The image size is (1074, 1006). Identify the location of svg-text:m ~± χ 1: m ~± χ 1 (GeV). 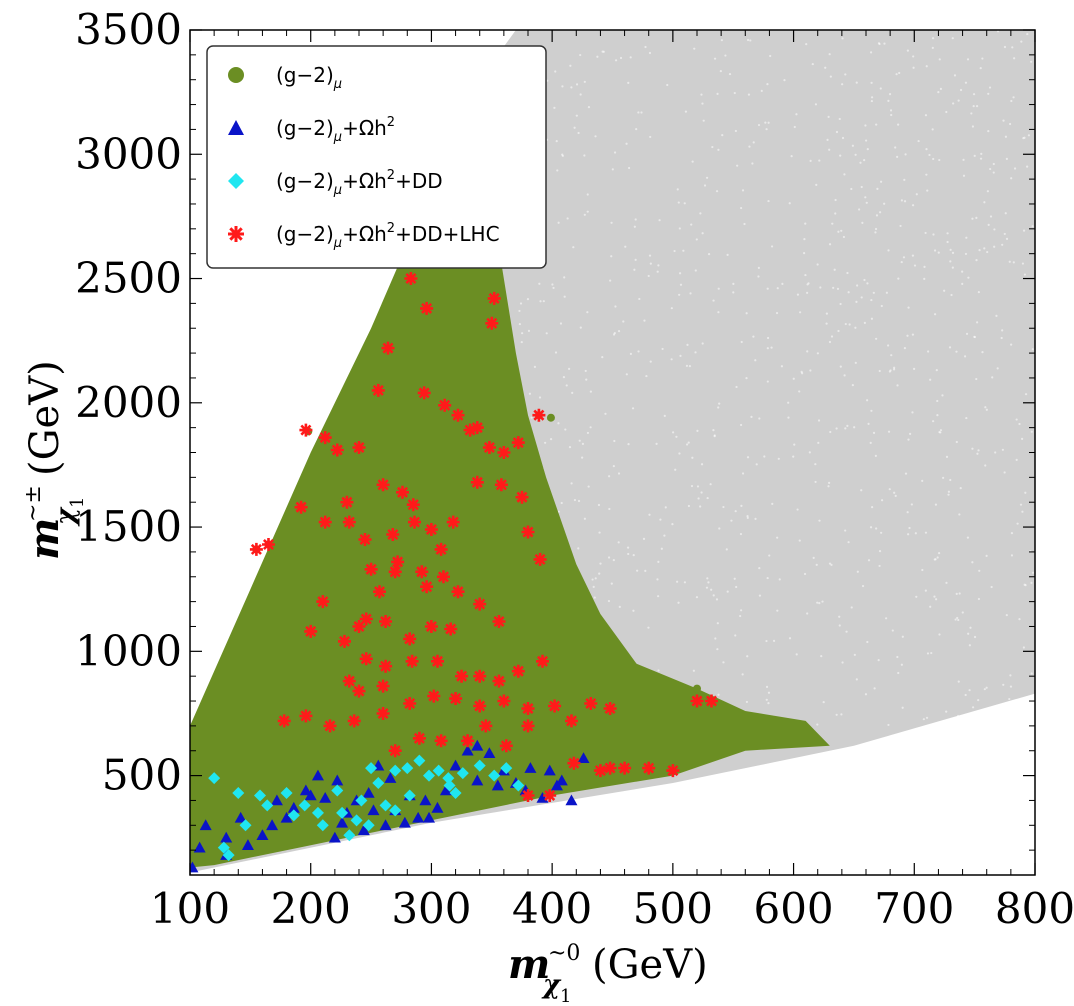
(48, 460).